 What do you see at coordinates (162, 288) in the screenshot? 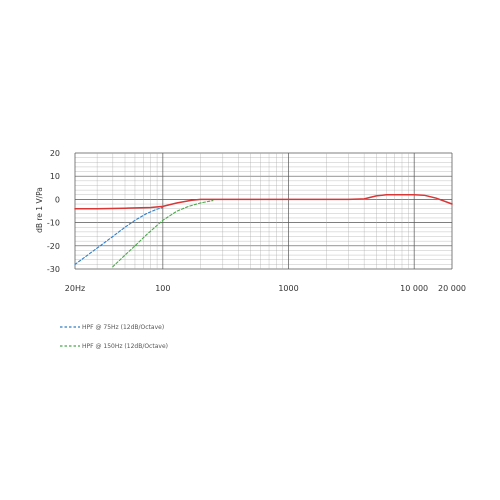
I see `x-tick-label: 100` at bounding box center [162, 288].